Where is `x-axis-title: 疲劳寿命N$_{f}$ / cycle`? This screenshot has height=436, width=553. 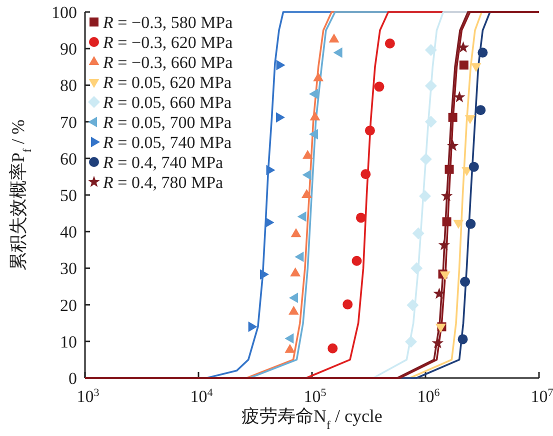
x-axis-title: 疲劳寿命N$_{f}$ / cycle is located at coordinates (312, 419).